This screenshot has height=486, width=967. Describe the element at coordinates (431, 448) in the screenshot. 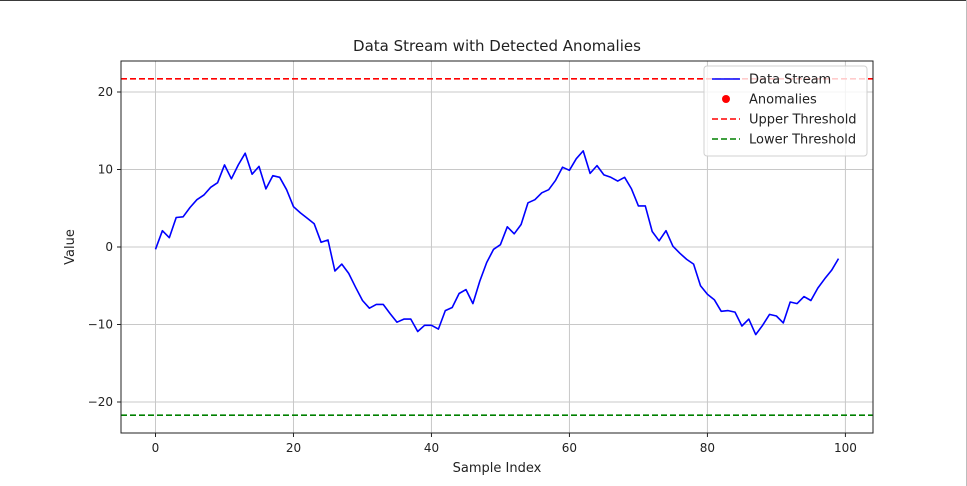

I see `x-tick-label: 40` at that location.